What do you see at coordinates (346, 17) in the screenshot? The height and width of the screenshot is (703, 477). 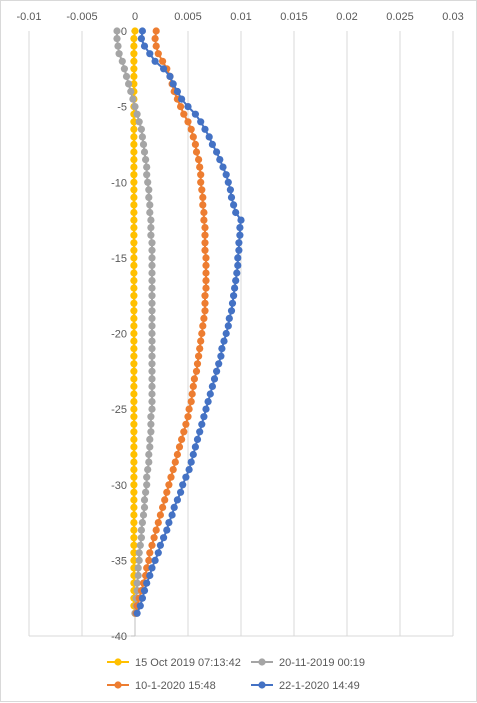 I see `x-tick-label: 0.02` at bounding box center [346, 17].